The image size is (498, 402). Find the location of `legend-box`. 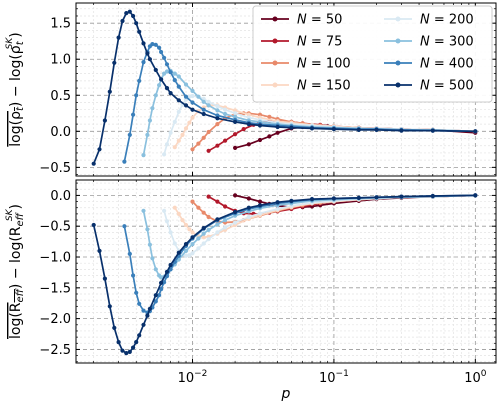

legend-box is located at coordinates (372, 54).